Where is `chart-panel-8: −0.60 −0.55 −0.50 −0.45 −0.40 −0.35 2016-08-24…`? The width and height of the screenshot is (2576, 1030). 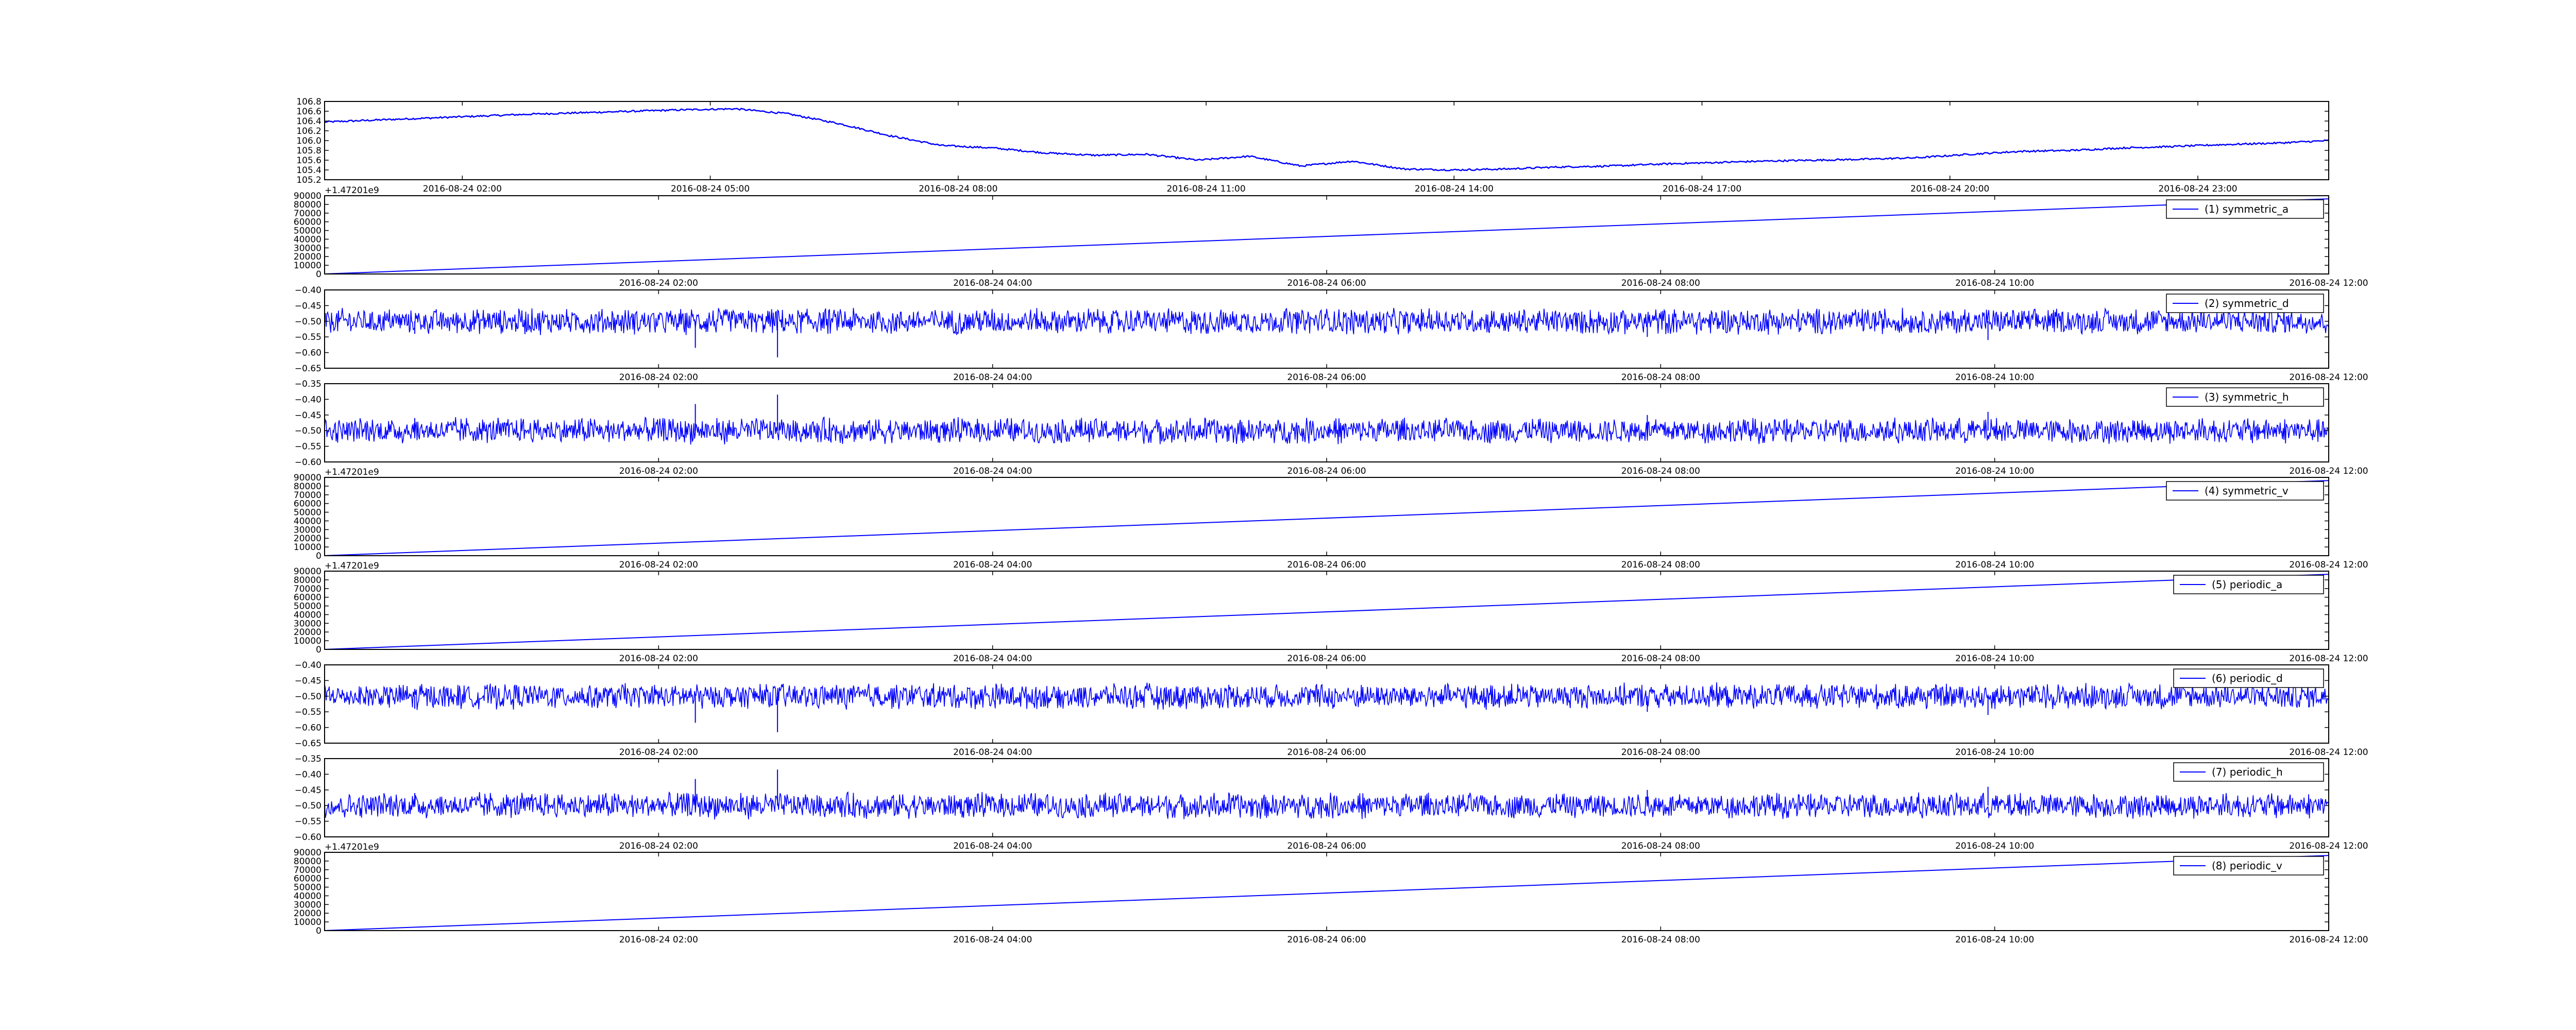 chart-panel-8: −0.60 −0.55 −0.50 −0.45 −0.40 −0.35 2016-08-24… is located at coordinates (1331, 803).